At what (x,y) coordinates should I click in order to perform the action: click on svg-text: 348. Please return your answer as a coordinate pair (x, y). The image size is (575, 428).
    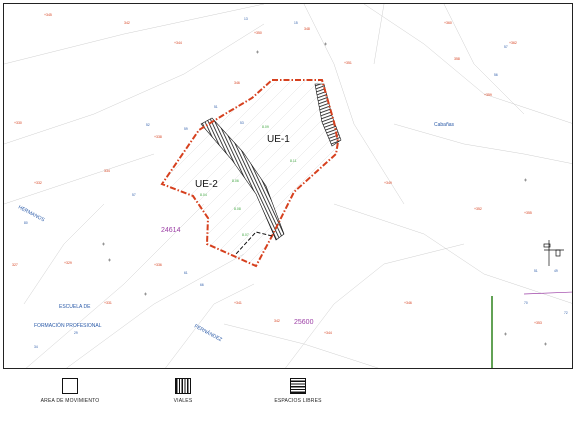
    Looking at the image, I should click on (307, 29).